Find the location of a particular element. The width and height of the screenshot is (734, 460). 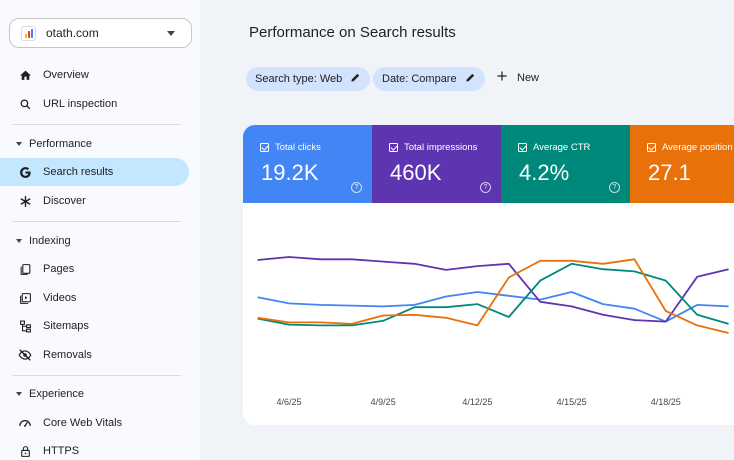

sidebar-item-url-inspection: URL inspection is located at coordinates (94, 104).